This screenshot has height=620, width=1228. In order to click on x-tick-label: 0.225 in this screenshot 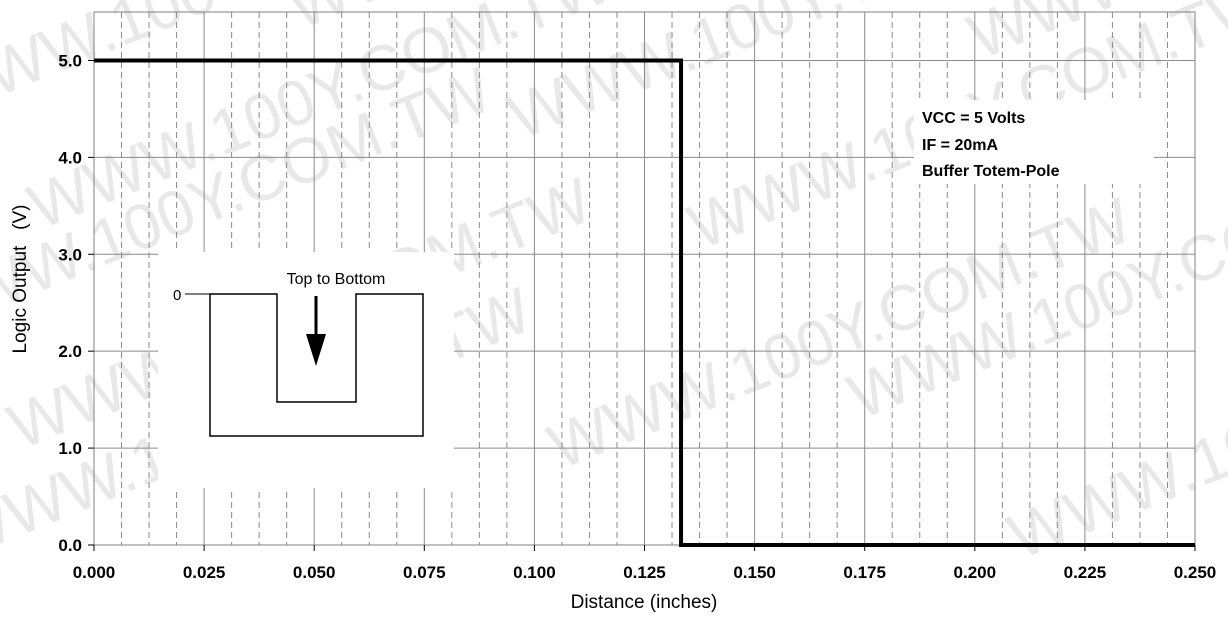, I will do `click(1085, 572)`.